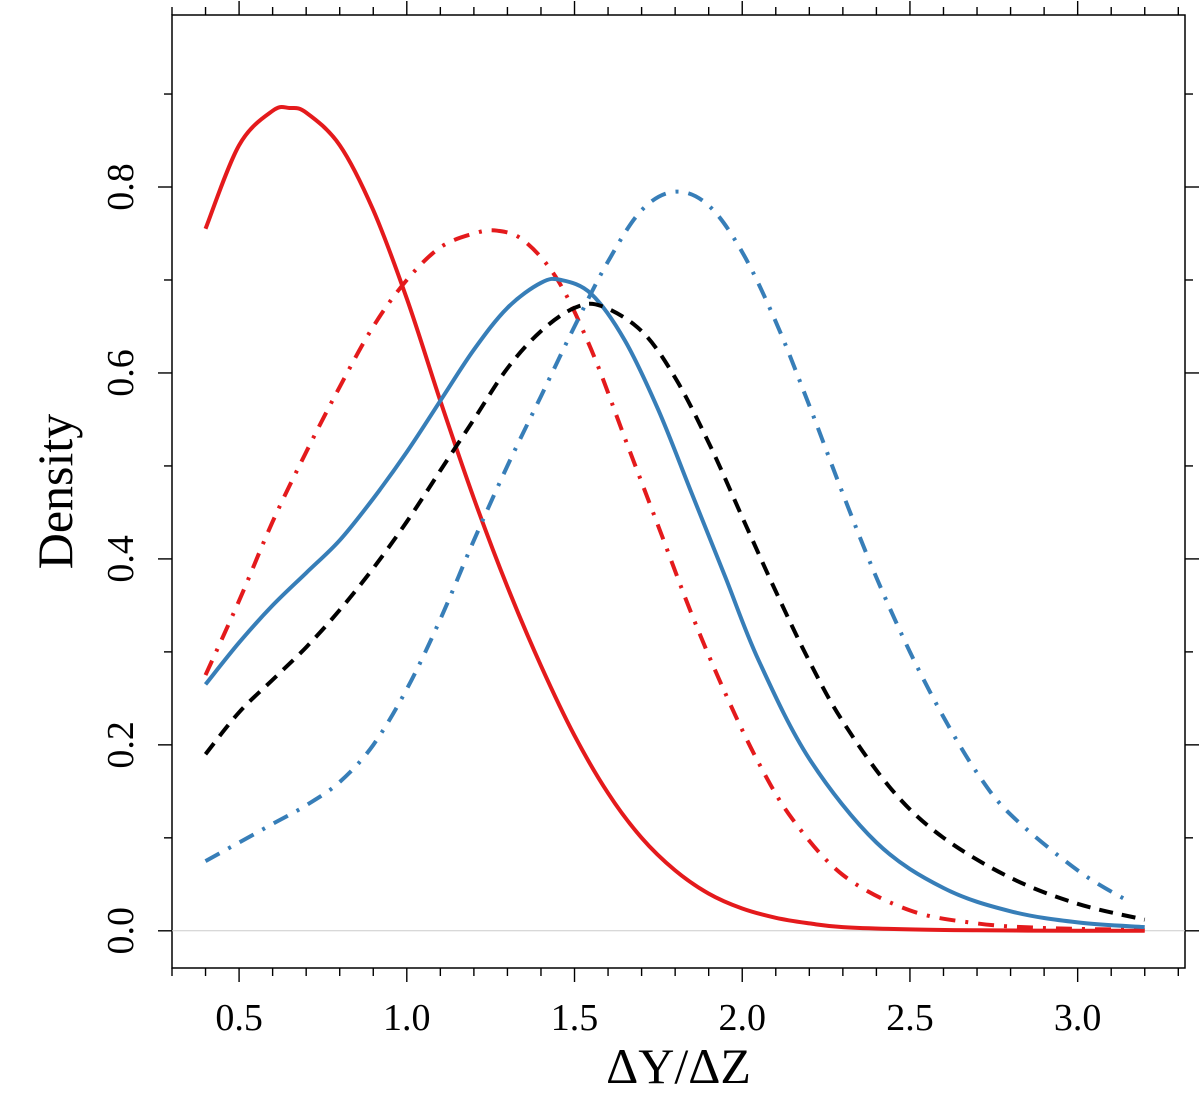 The height and width of the screenshot is (1107, 1200). What do you see at coordinates (407, 1018) in the screenshot?
I see `x-tick-label: 1.0` at bounding box center [407, 1018].